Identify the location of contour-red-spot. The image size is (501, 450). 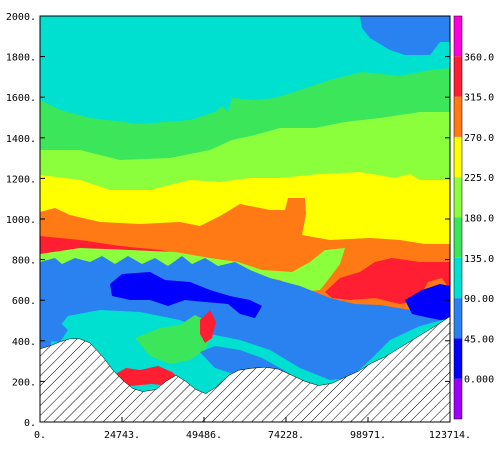
(208, 326).